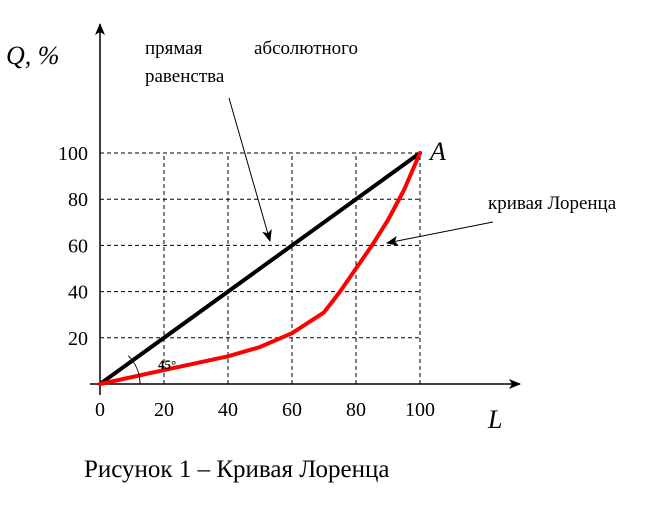 The height and width of the screenshot is (512, 655). I want to click on lorenz-note: кривая Лоренца, so click(552, 203).